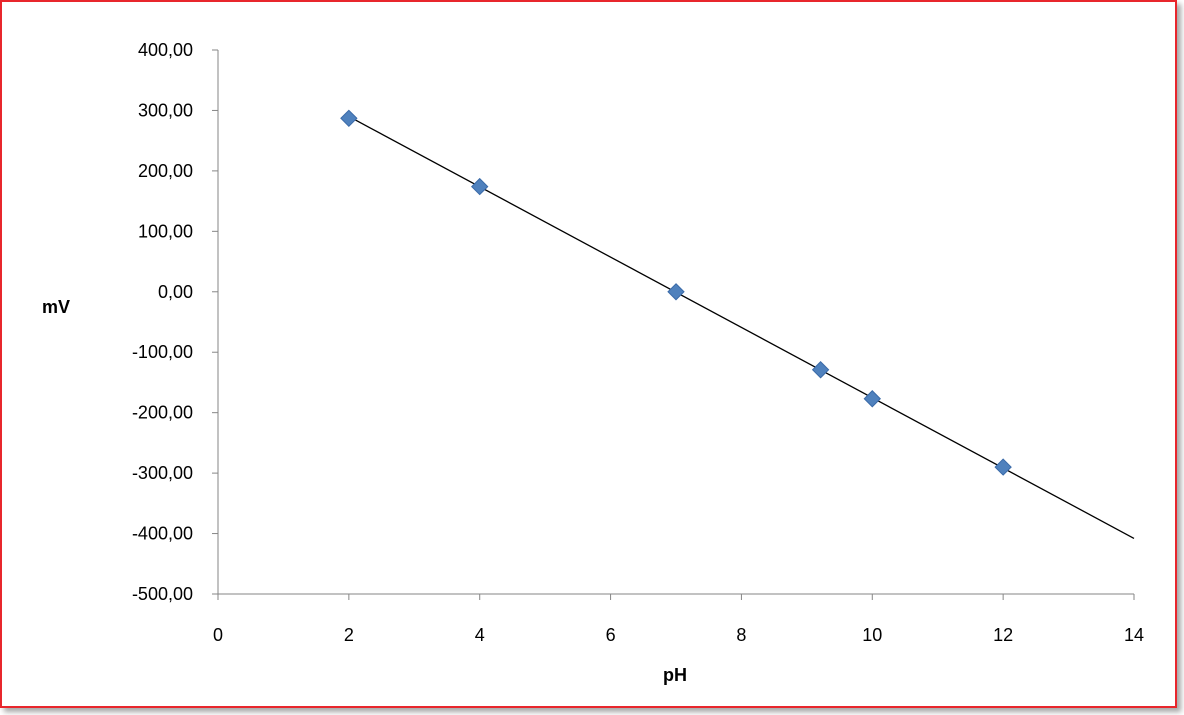 Image resolution: width=1184 pixels, height=715 pixels. Describe the element at coordinates (162, 594) in the screenshot. I see `y-tick-label: -500,00` at that location.